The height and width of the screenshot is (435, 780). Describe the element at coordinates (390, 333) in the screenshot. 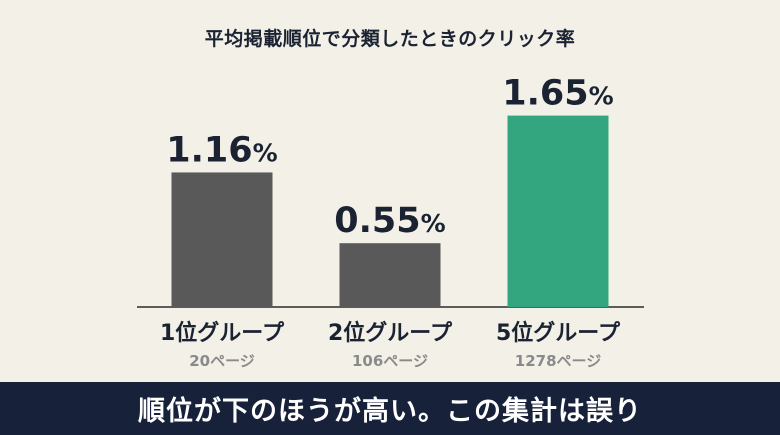

I see `category-label-2: 2位グループ` at that location.